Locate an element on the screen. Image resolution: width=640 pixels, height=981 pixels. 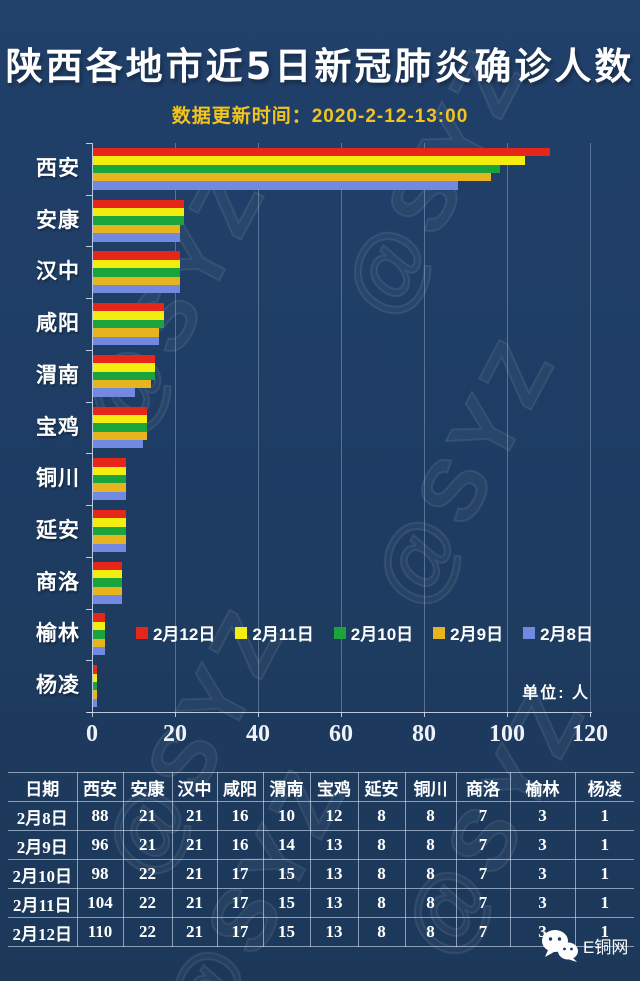
table-header-cell: 铜川 is located at coordinates (430, 787).